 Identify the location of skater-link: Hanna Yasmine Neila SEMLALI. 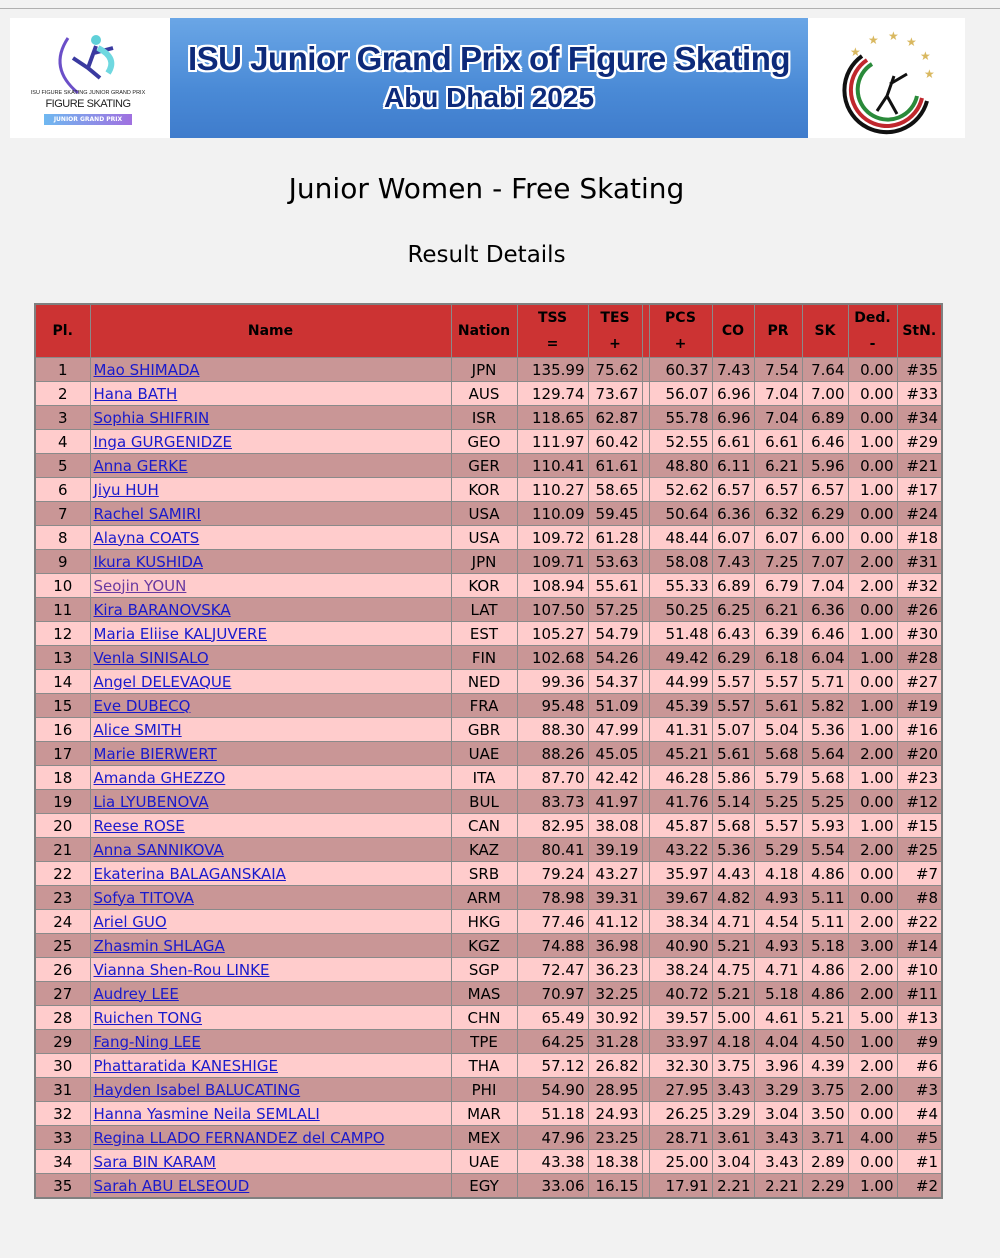
(206, 1113).